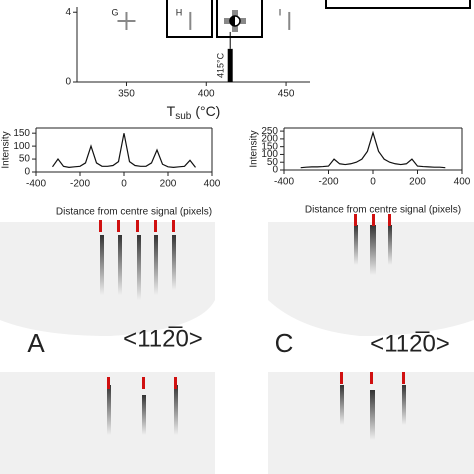 This screenshot has height=474, width=474. I want to click on point-label: H, so click(179, 12).